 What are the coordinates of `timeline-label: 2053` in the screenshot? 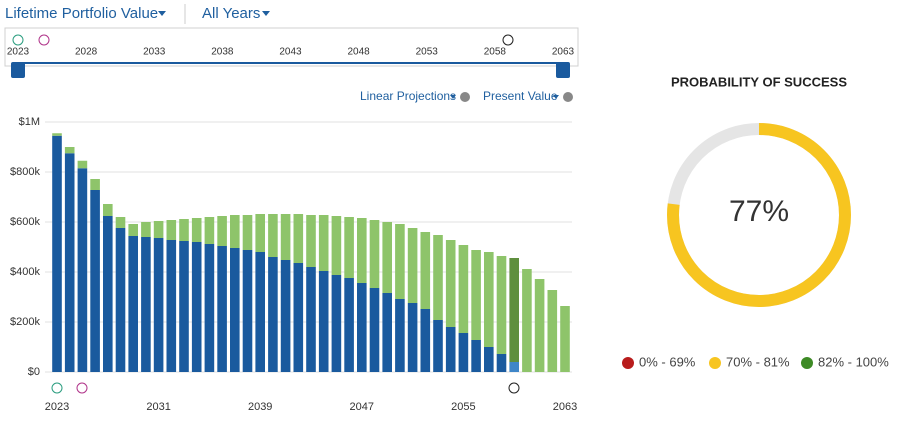 It's located at (427, 52).